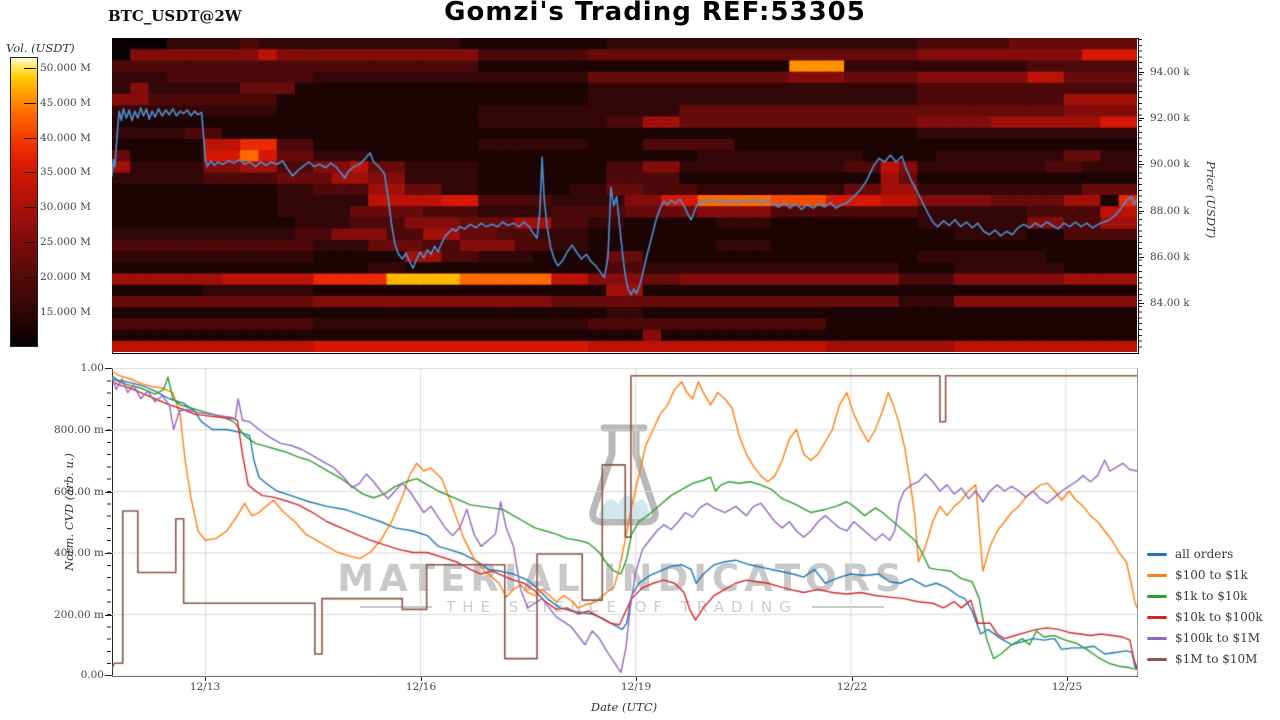  What do you see at coordinates (65, 242) in the screenshot?
I see `colorbar-tick-label: 25.000 M` at bounding box center [65, 242].